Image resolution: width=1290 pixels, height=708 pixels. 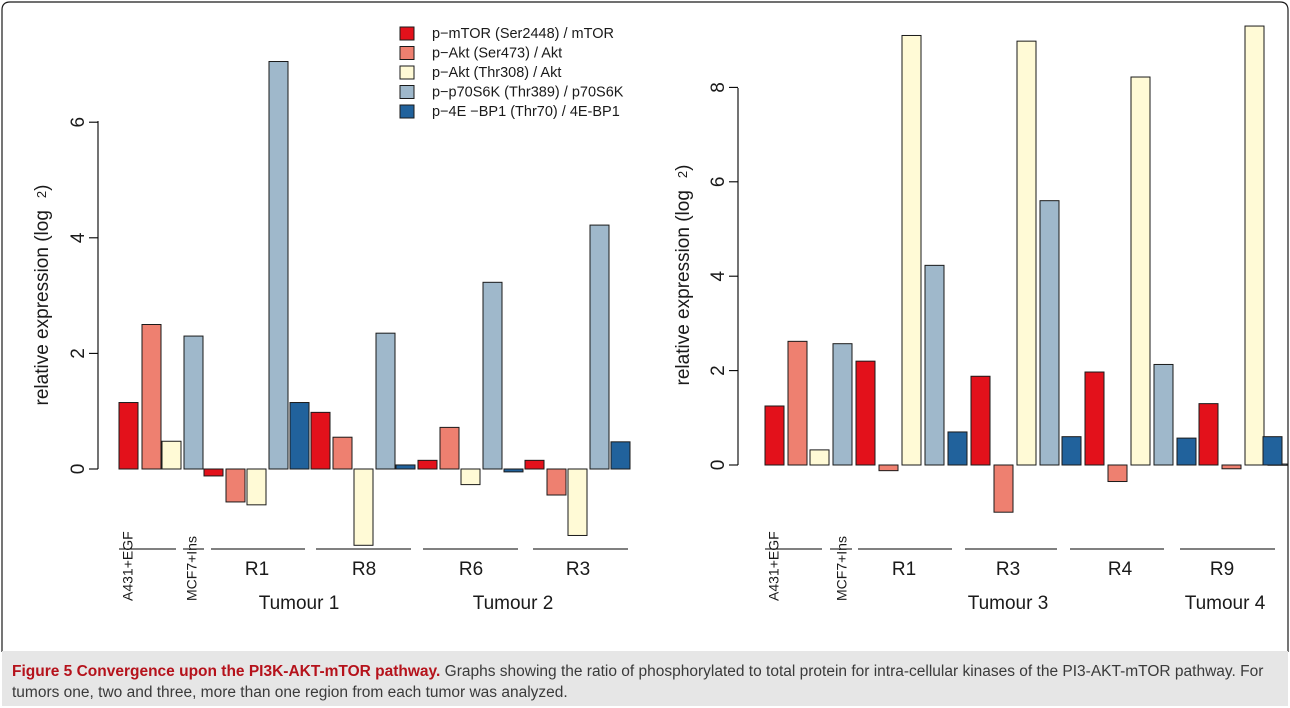 What do you see at coordinates (718, 370) in the screenshot?
I see `right-y-tick-label-1: 2` at bounding box center [718, 370].